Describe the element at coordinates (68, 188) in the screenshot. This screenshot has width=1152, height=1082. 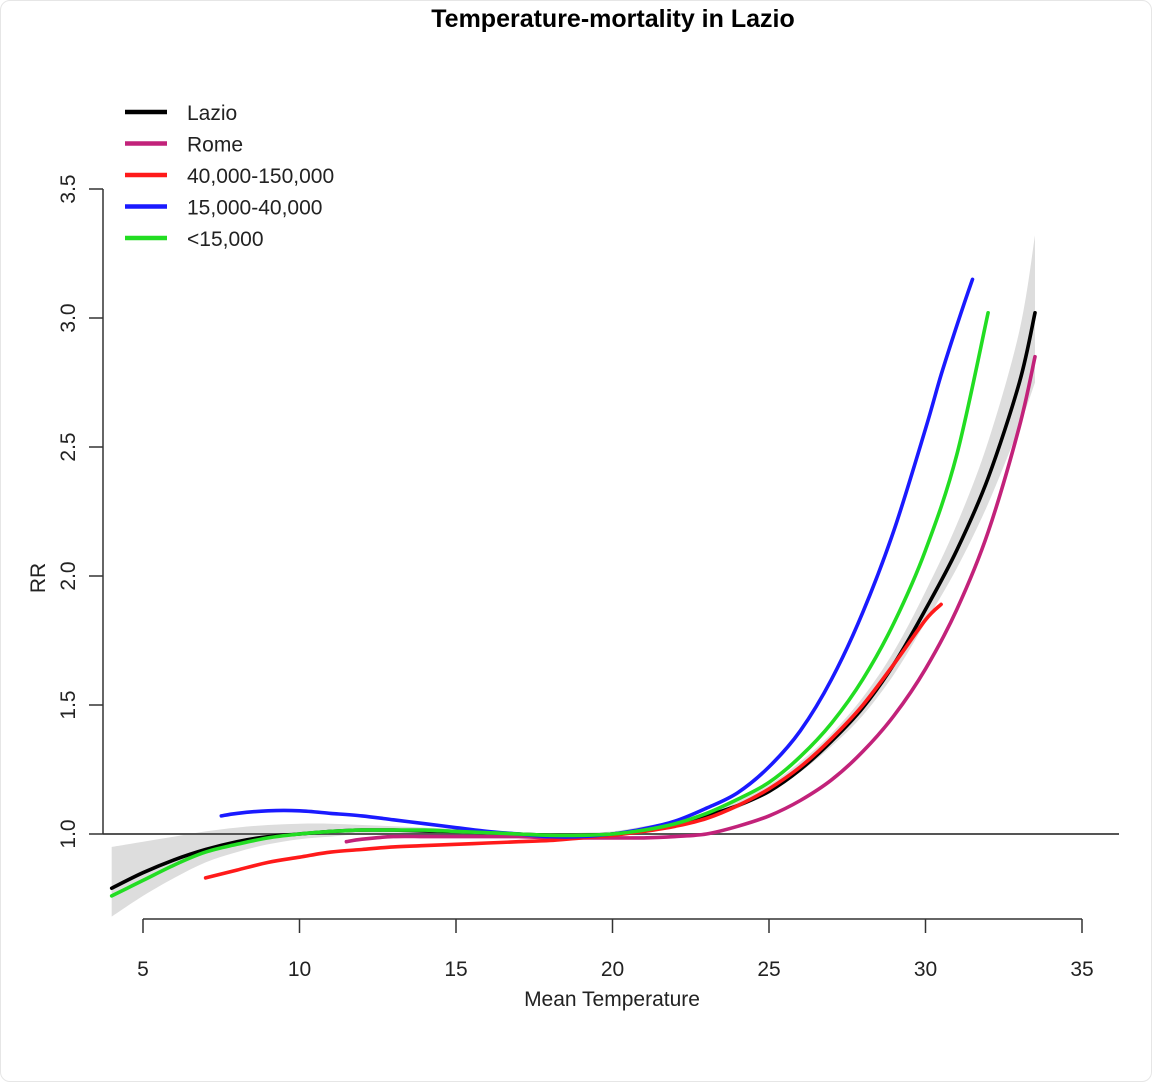
I see `y-tick-label: 3.5` at that location.